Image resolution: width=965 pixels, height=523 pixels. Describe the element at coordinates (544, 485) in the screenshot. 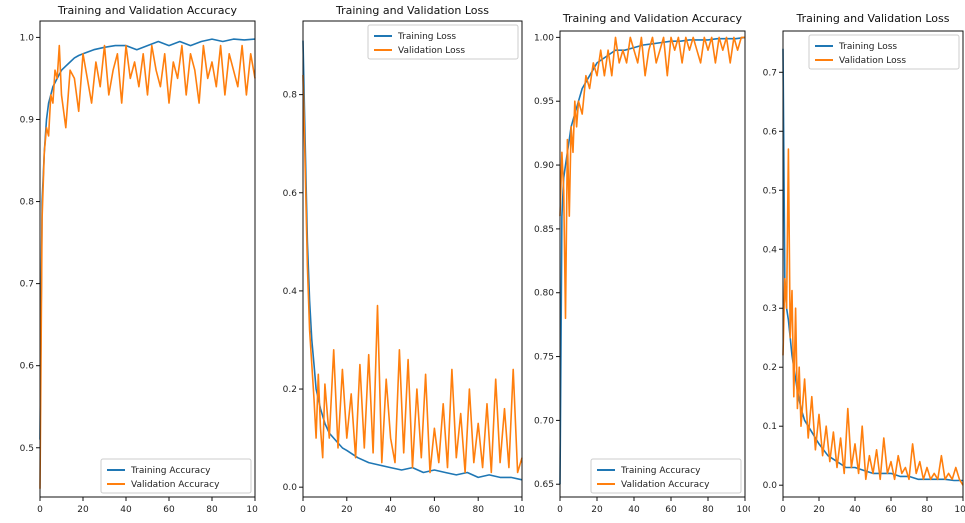

I see `y-tick-label: 0.65` at that location.